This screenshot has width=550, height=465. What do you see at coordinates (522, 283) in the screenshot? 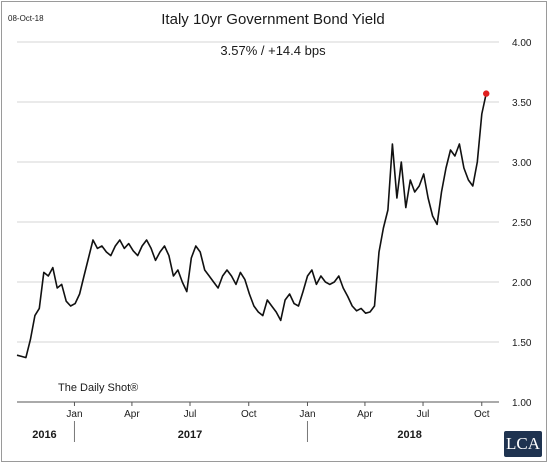
I see `y-tick-label: 2.00` at bounding box center [522, 283].